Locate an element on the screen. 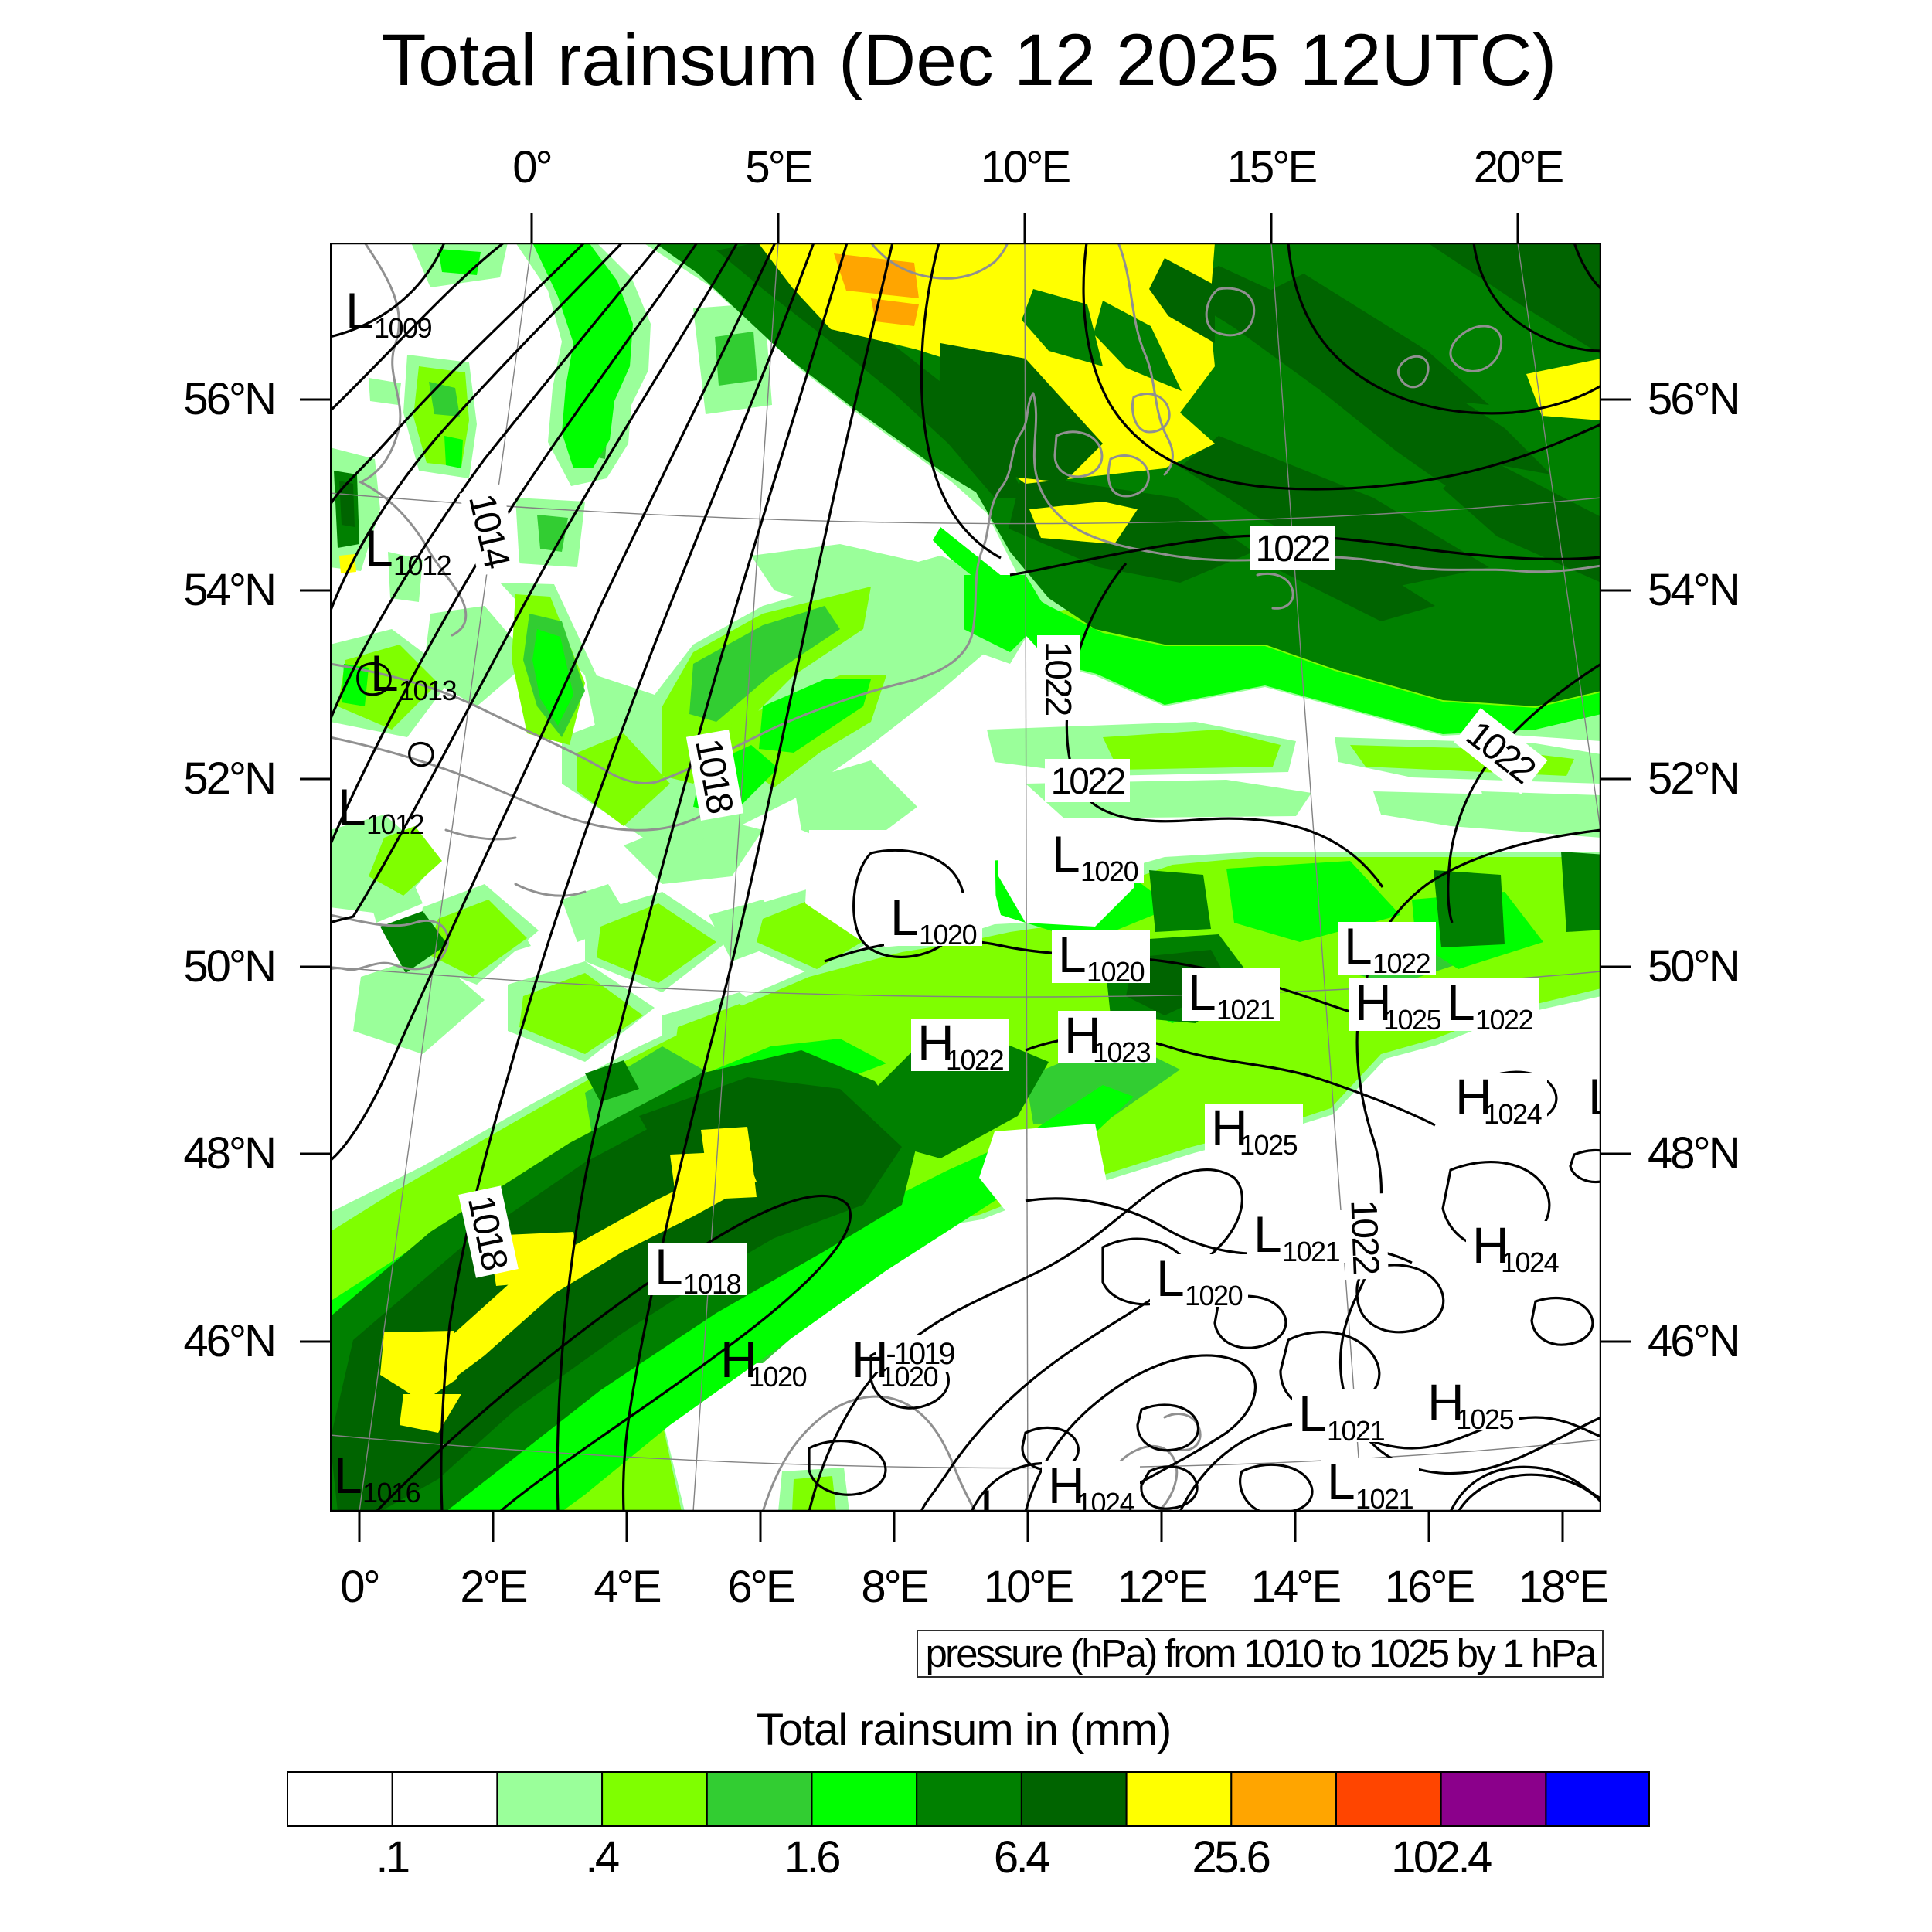  svg-text: 1013 is located at coordinates (428, 691).